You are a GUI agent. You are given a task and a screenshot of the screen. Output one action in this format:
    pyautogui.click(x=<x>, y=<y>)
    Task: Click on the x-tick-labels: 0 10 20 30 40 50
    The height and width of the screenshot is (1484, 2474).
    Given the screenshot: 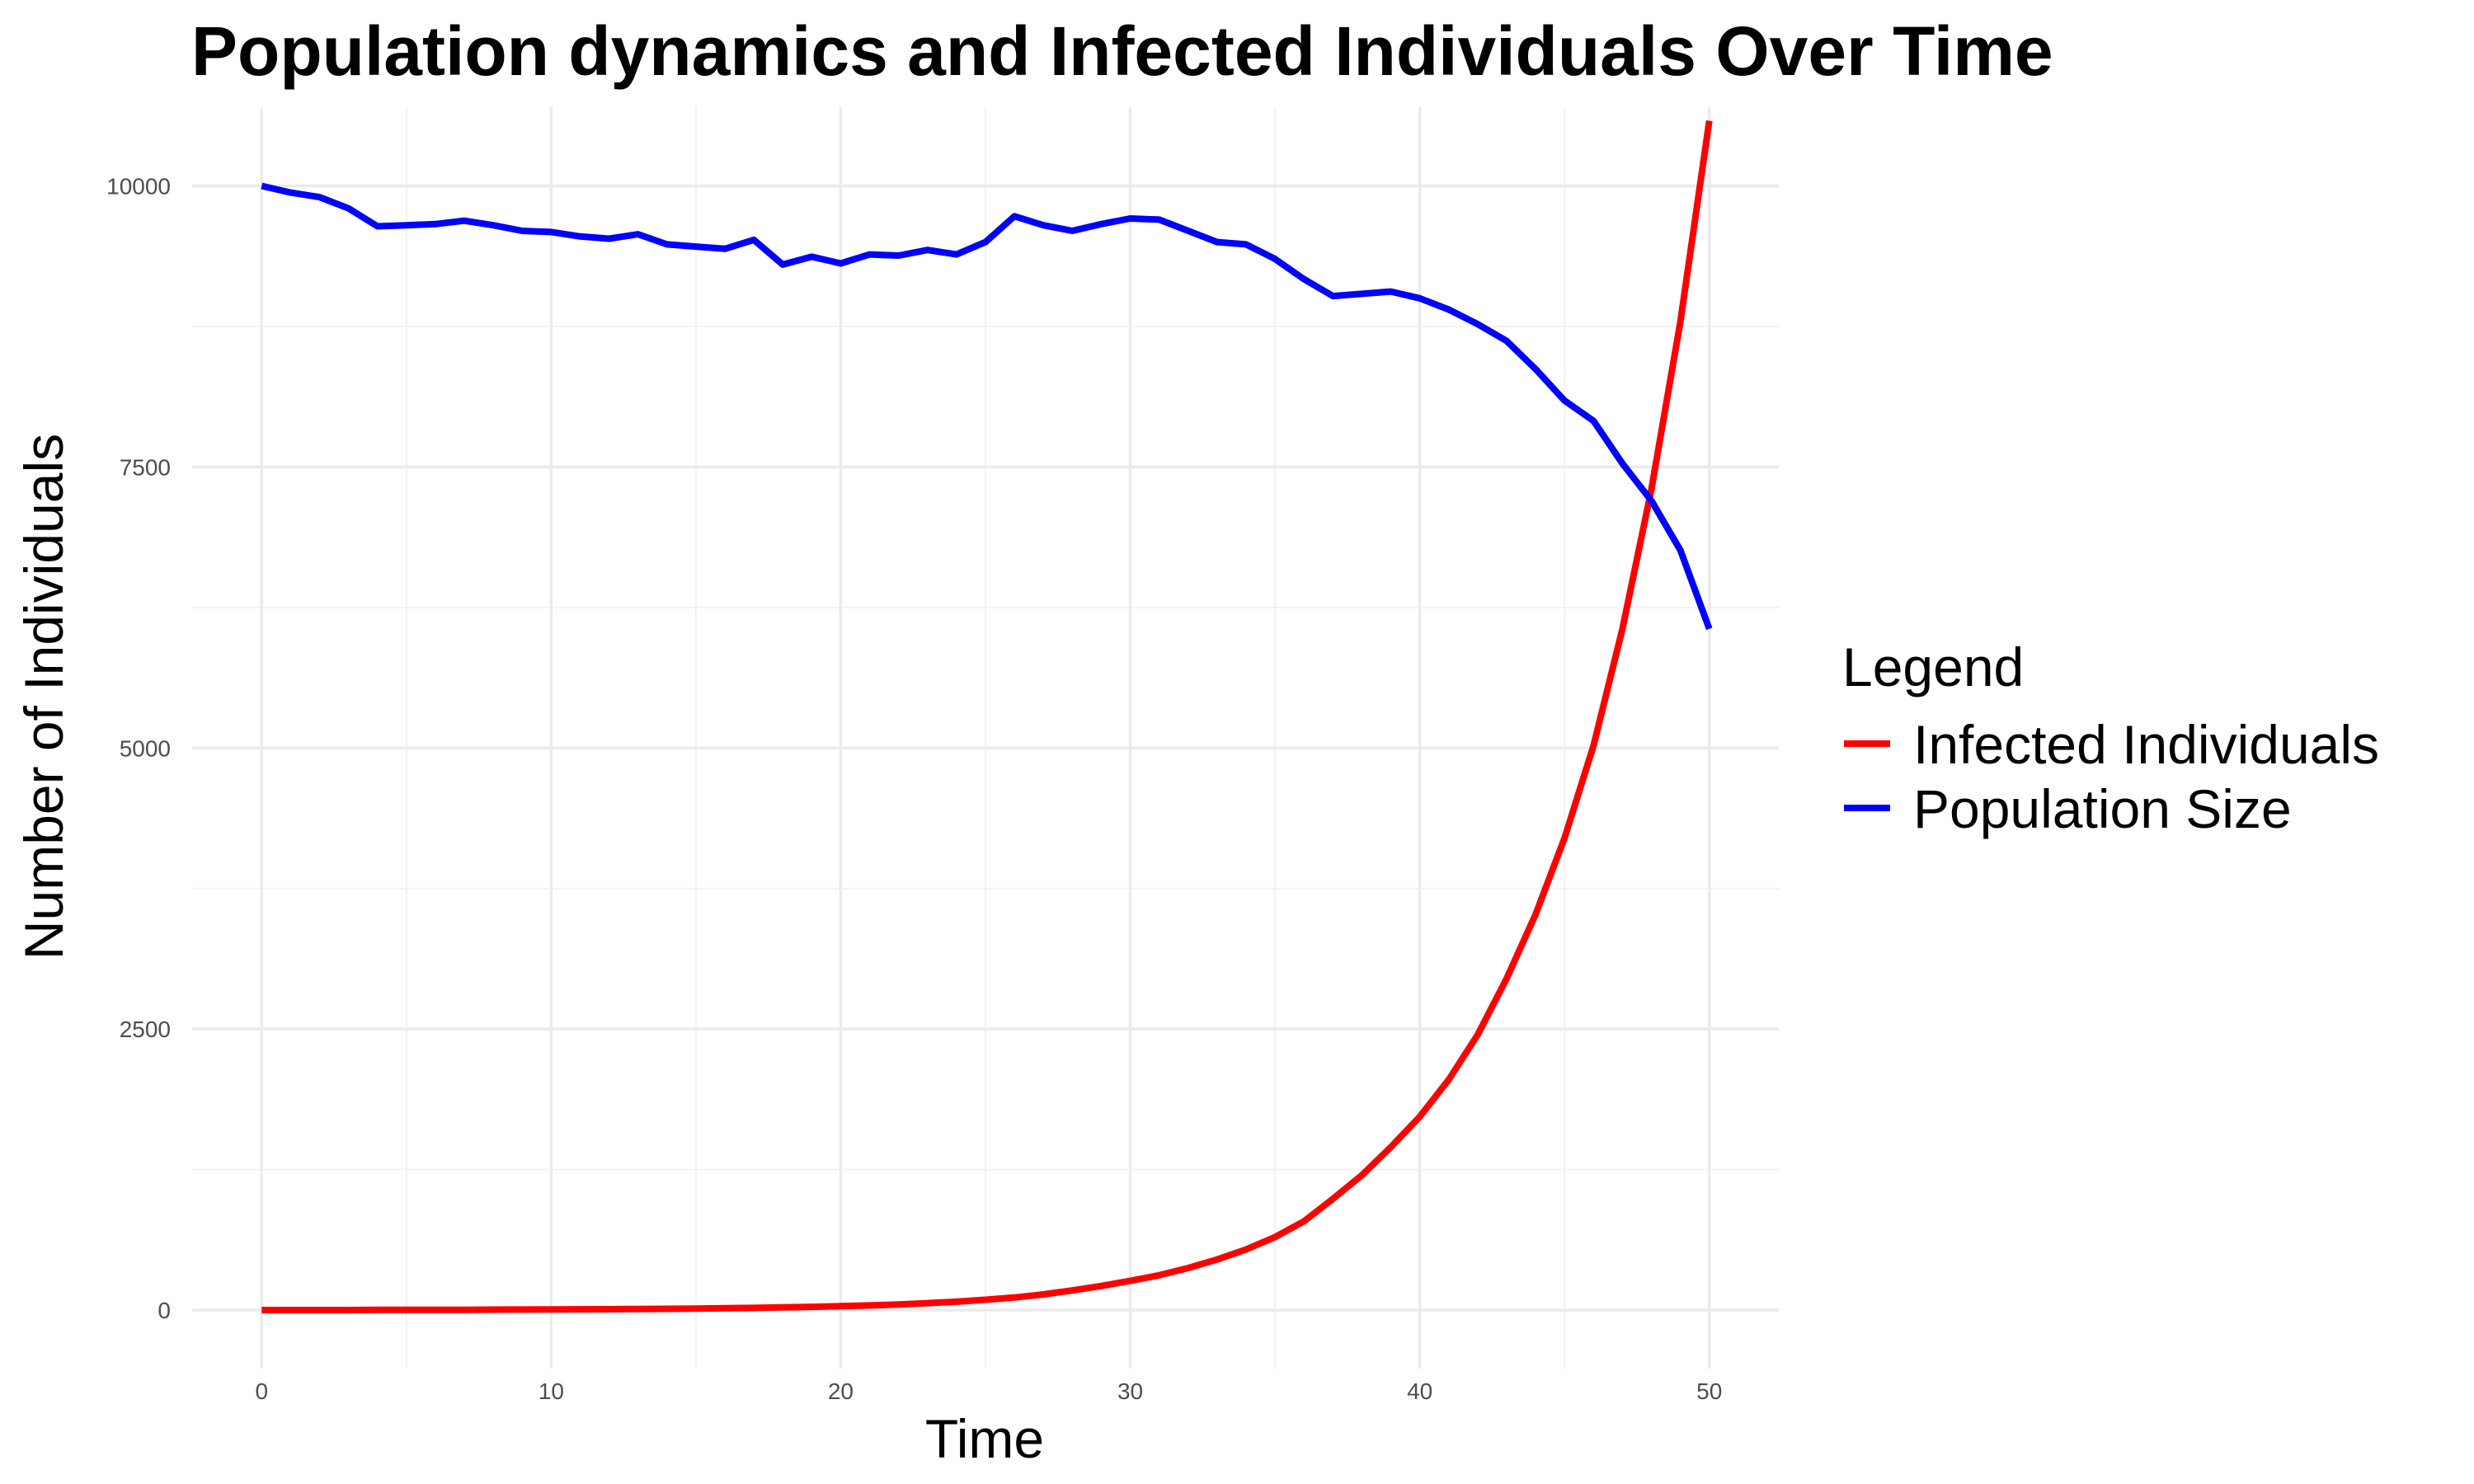 What is the action you would take?
    pyautogui.click(x=988, y=1391)
    